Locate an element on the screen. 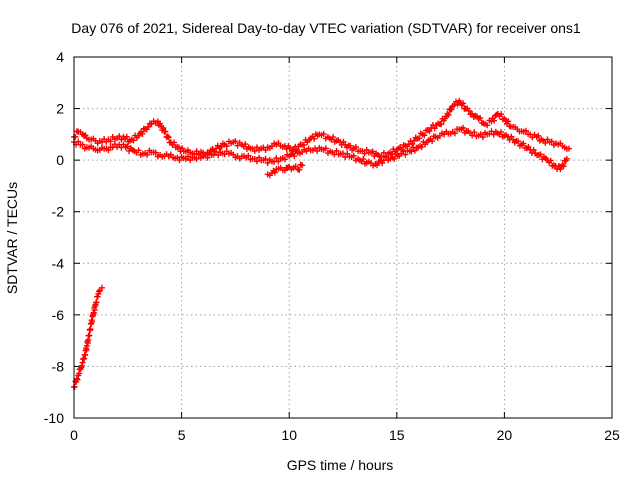 Image resolution: width=640 pixels, height=480 pixels. y-tick-label: -8 is located at coordinates (58, 366).